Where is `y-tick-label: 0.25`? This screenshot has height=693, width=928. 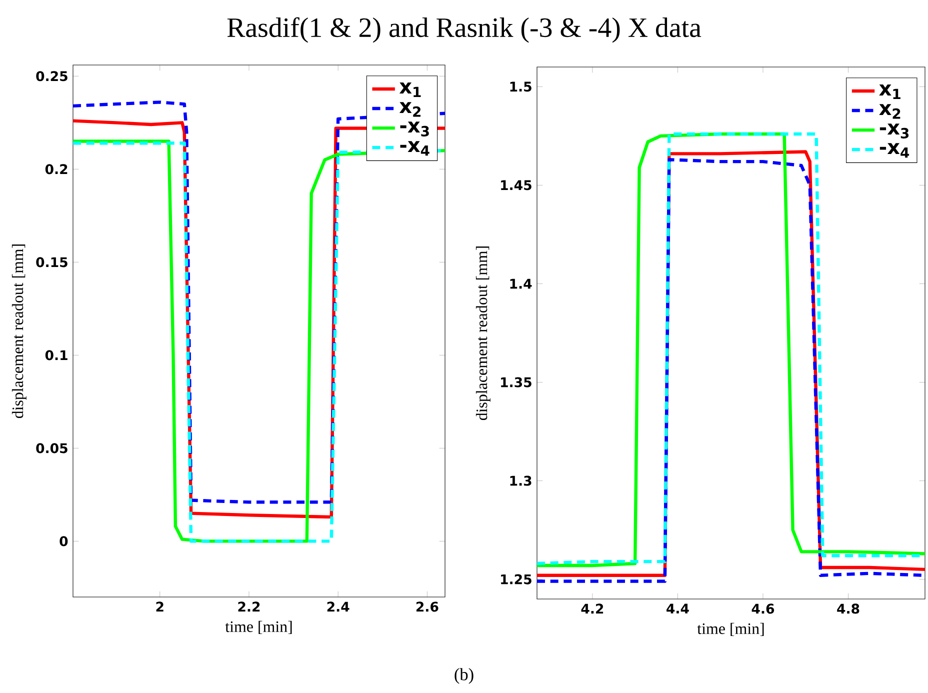 y-tick-label: 0.25 is located at coordinates (52, 76).